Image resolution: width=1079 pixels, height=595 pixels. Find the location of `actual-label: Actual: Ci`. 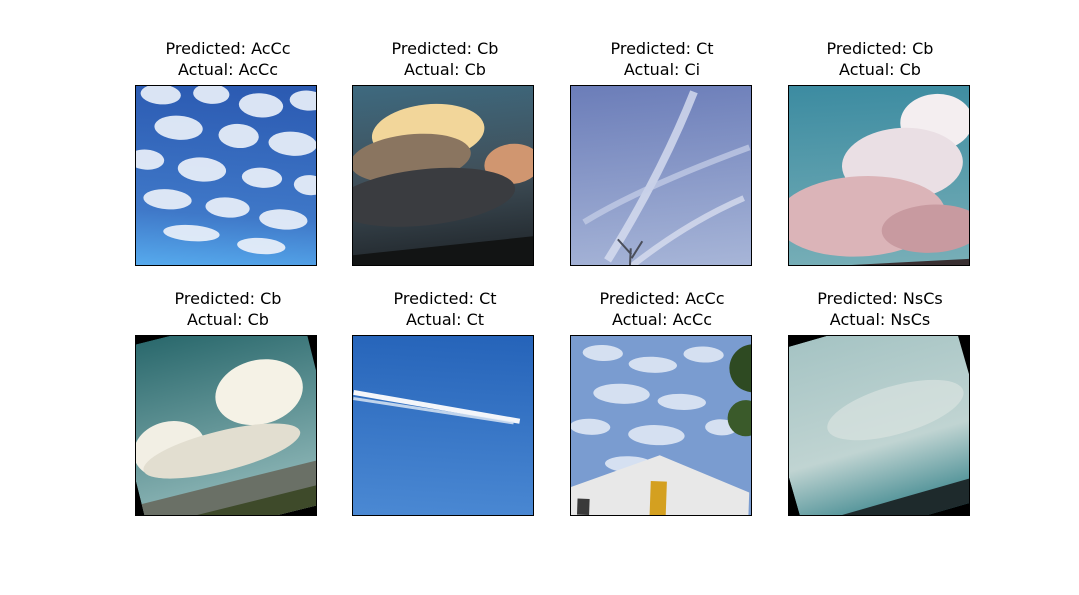

actual-label: Actual: Ci is located at coordinates (662, 69).